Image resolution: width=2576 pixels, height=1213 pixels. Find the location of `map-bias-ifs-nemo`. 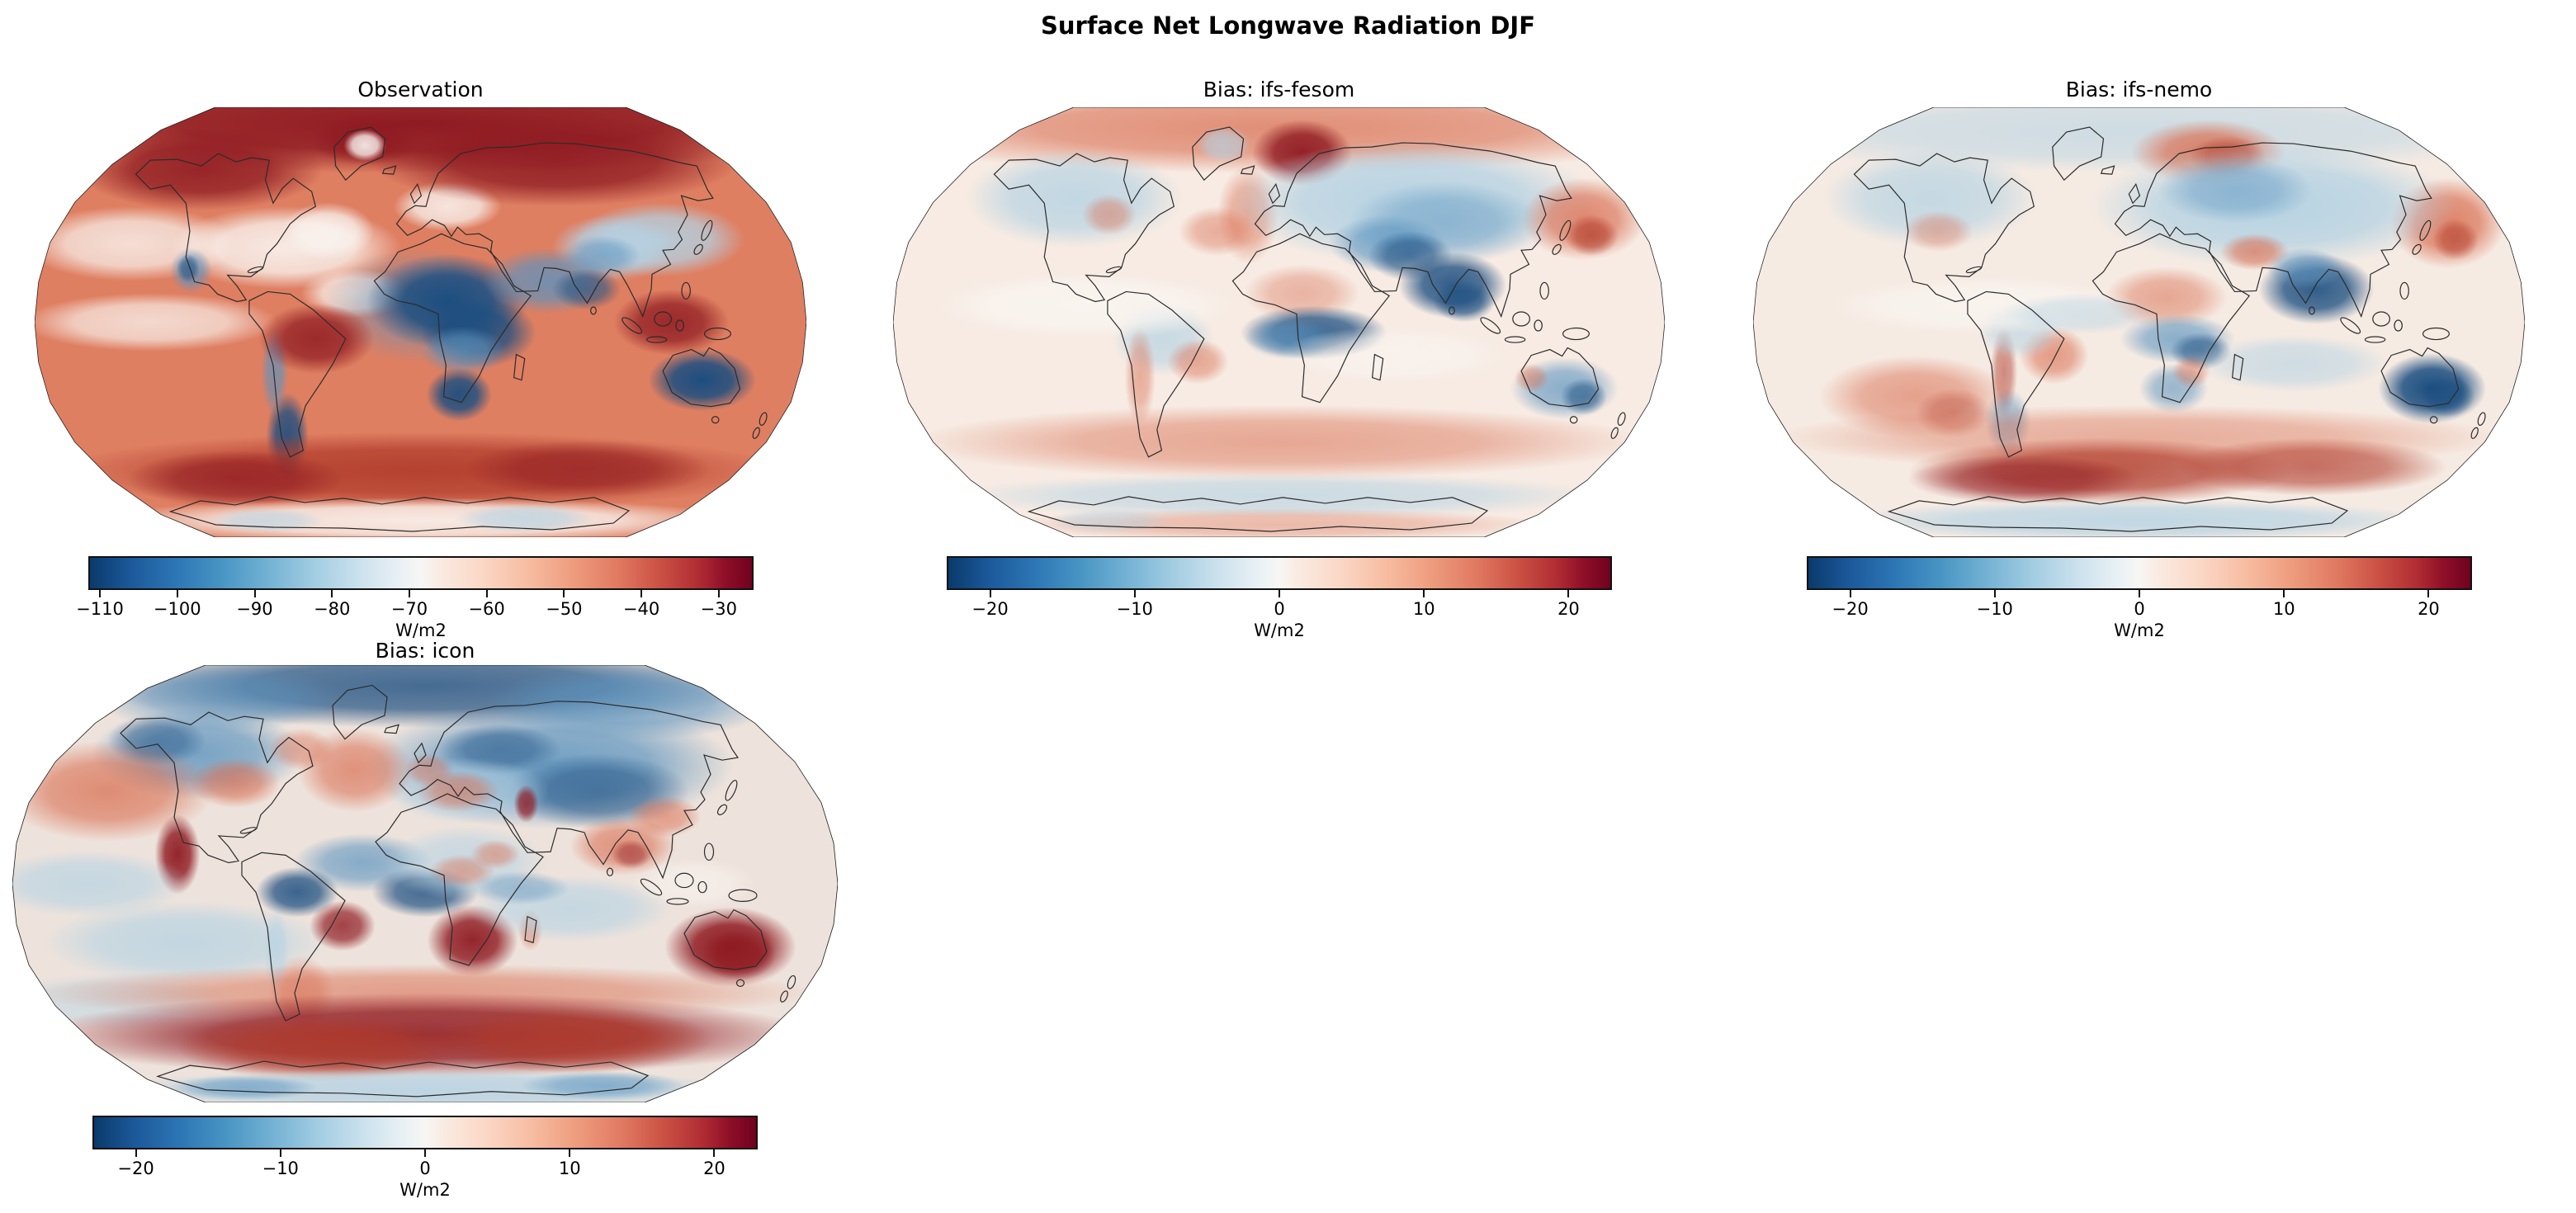

map-bias-ifs-nemo is located at coordinates (2139, 322).